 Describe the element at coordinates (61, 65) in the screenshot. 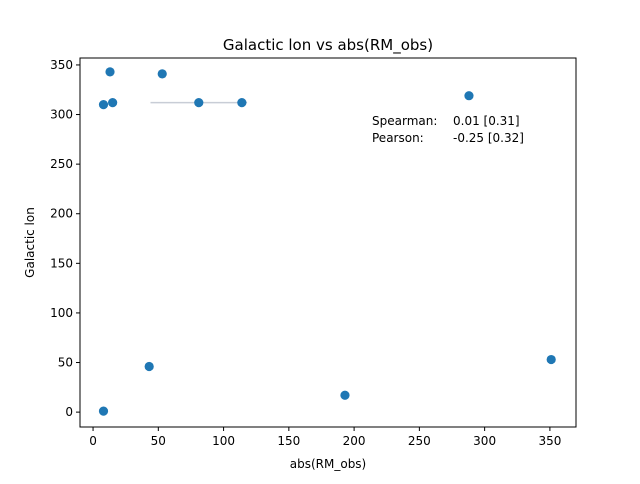

I see `y-tick-label: 350` at that location.